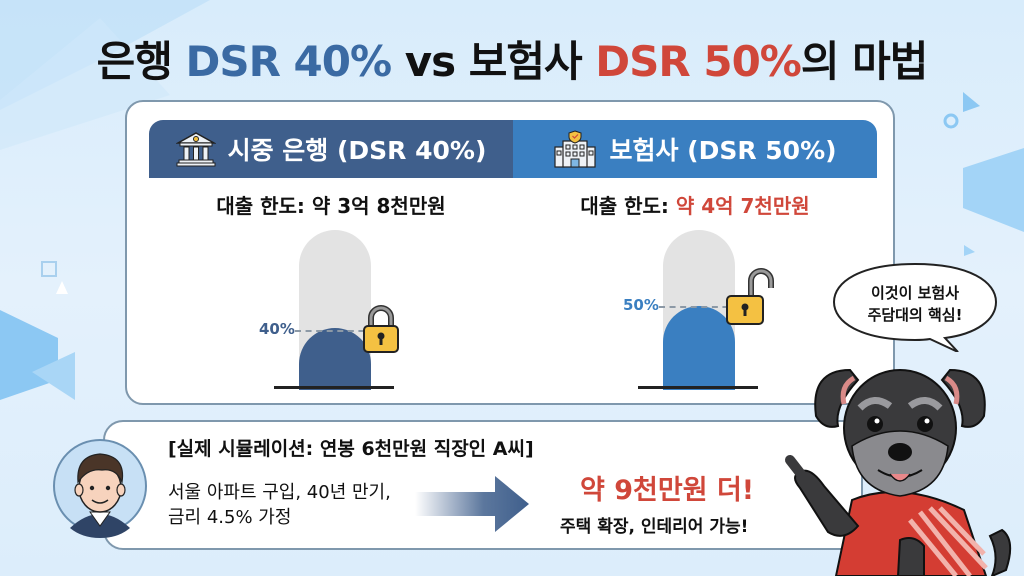 This screenshot has height=576, width=1024. Describe the element at coordinates (742, 206) in the screenshot. I see `insurer-limit-value: 약 4억 7천만원` at that location.